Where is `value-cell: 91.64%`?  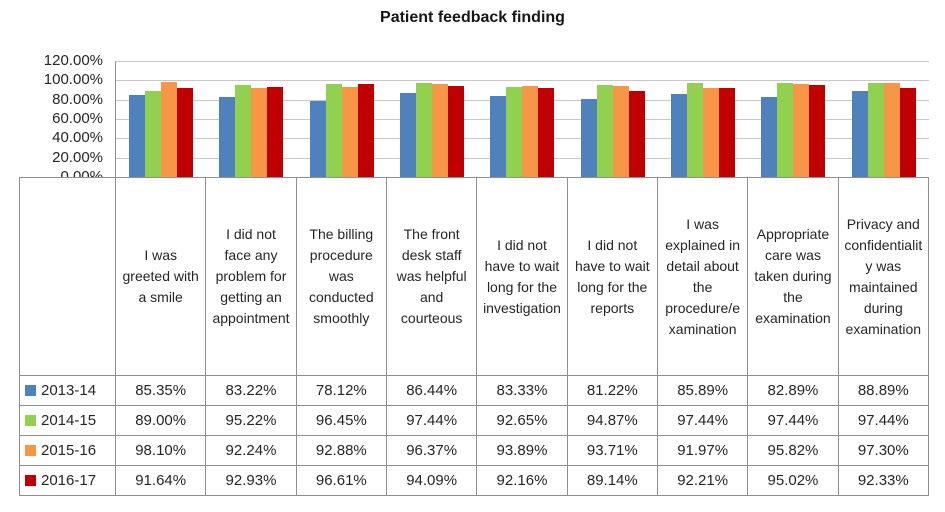
value-cell: 91.64% is located at coordinates (160, 480).